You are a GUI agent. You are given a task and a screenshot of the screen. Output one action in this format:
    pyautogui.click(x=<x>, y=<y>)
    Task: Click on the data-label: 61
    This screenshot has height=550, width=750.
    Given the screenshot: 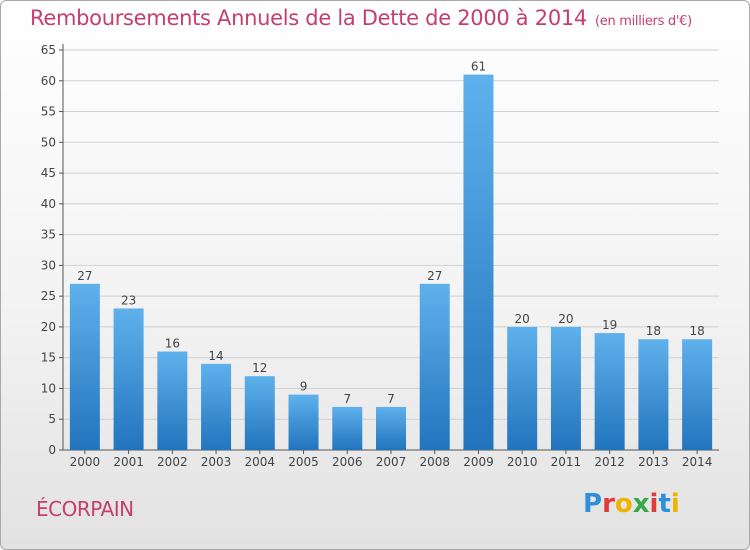 What is the action you would take?
    pyautogui.click(x=478, y=67)
    